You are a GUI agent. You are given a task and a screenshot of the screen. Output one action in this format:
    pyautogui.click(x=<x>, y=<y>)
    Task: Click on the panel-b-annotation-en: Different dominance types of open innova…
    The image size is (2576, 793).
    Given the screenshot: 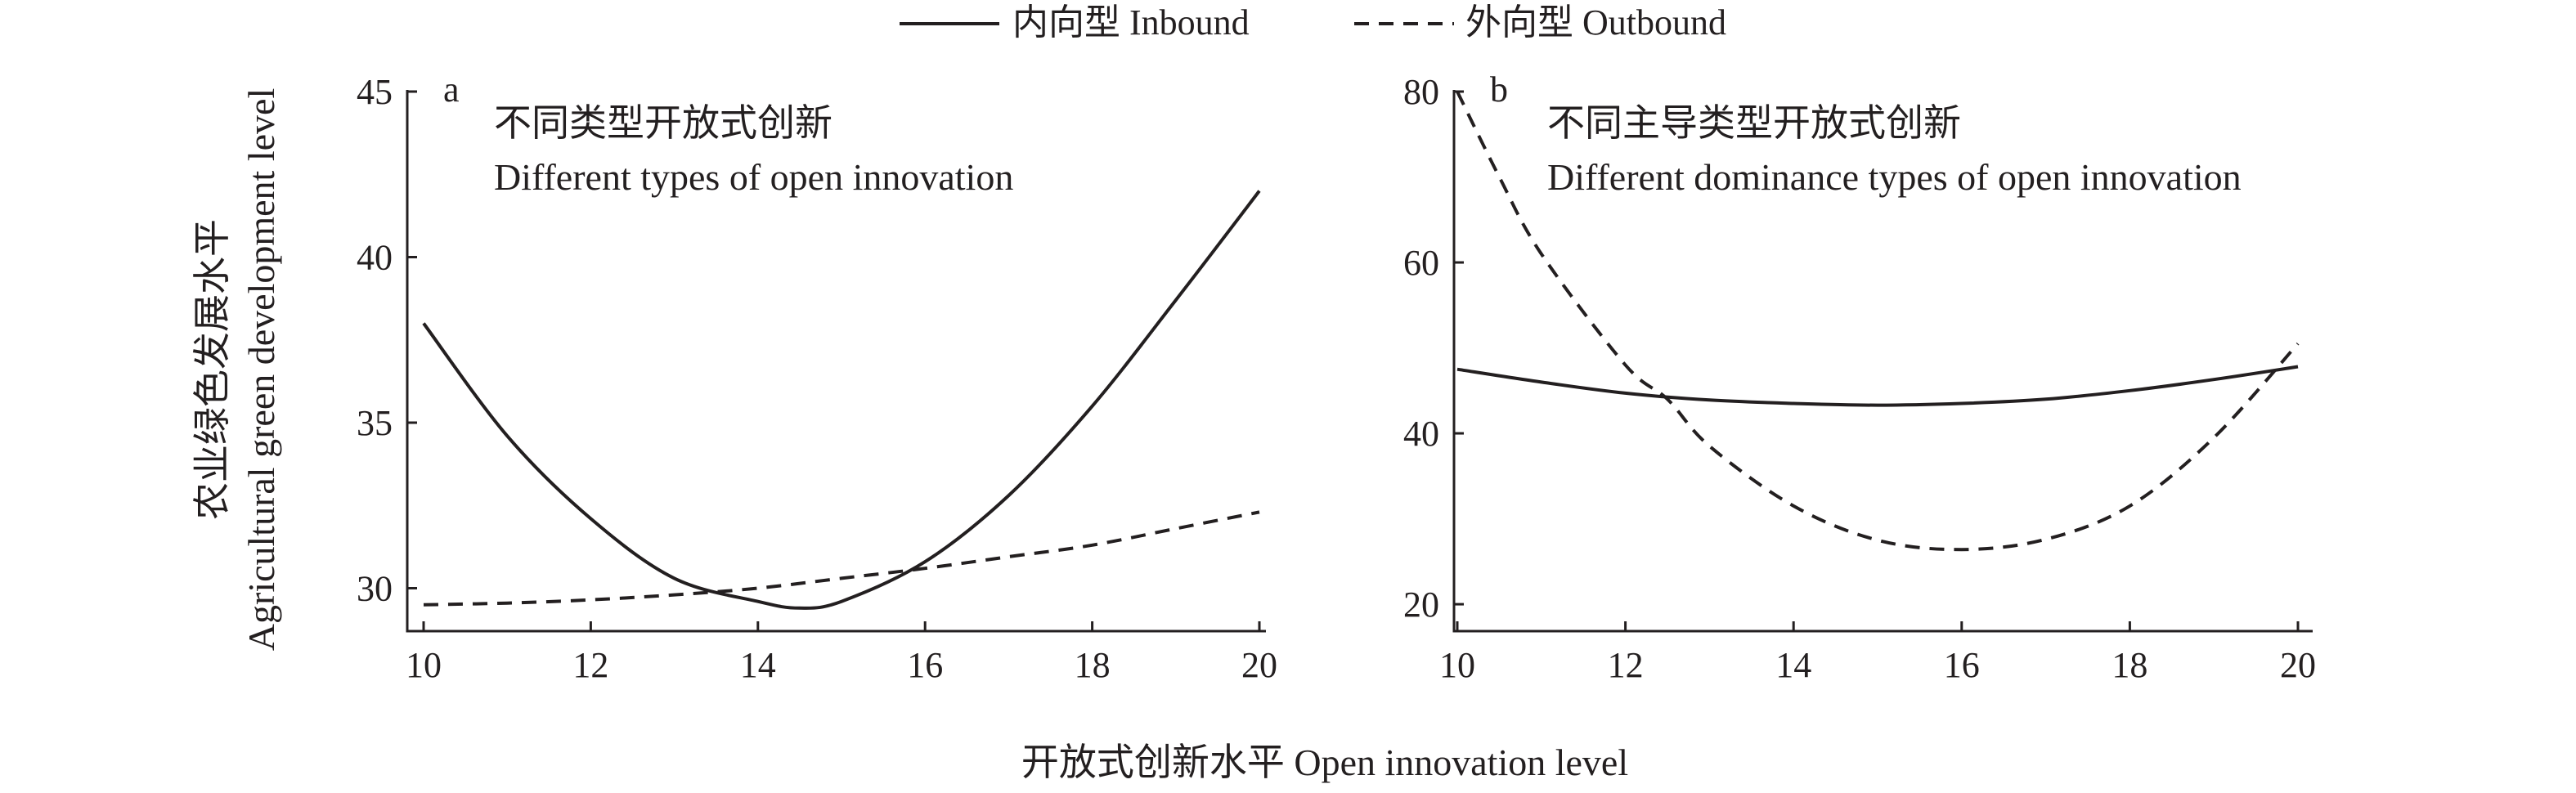 What is the action you would take?
    pyautogui.click(x=1895, y=177)
    